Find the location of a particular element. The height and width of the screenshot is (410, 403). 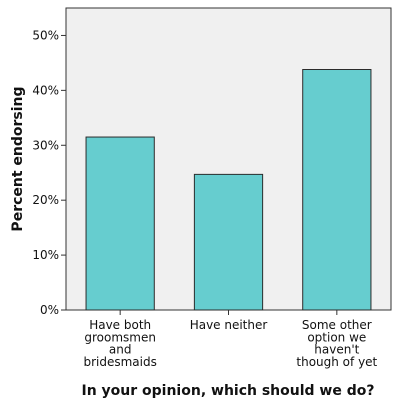

y-tick-label: 50% is located at coordinates (45, 35).